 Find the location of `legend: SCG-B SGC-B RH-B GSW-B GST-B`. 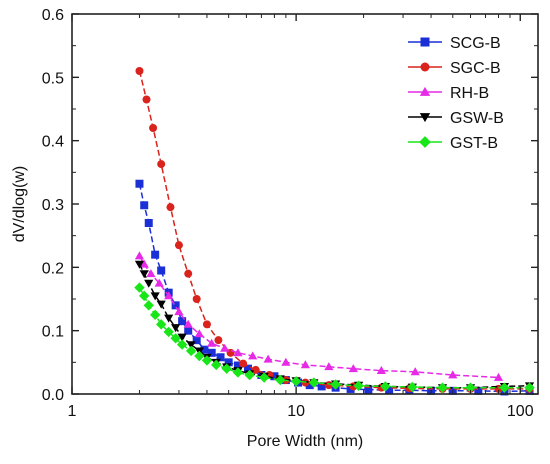

legend: SCG-B SGC-B RH-B GSW-B GST-B is located at coordinates (456, 93).